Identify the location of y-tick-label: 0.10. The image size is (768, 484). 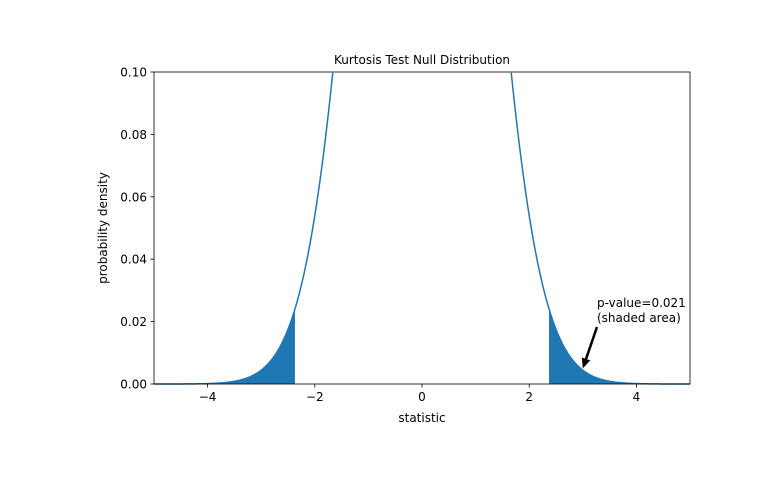
(133, 73).